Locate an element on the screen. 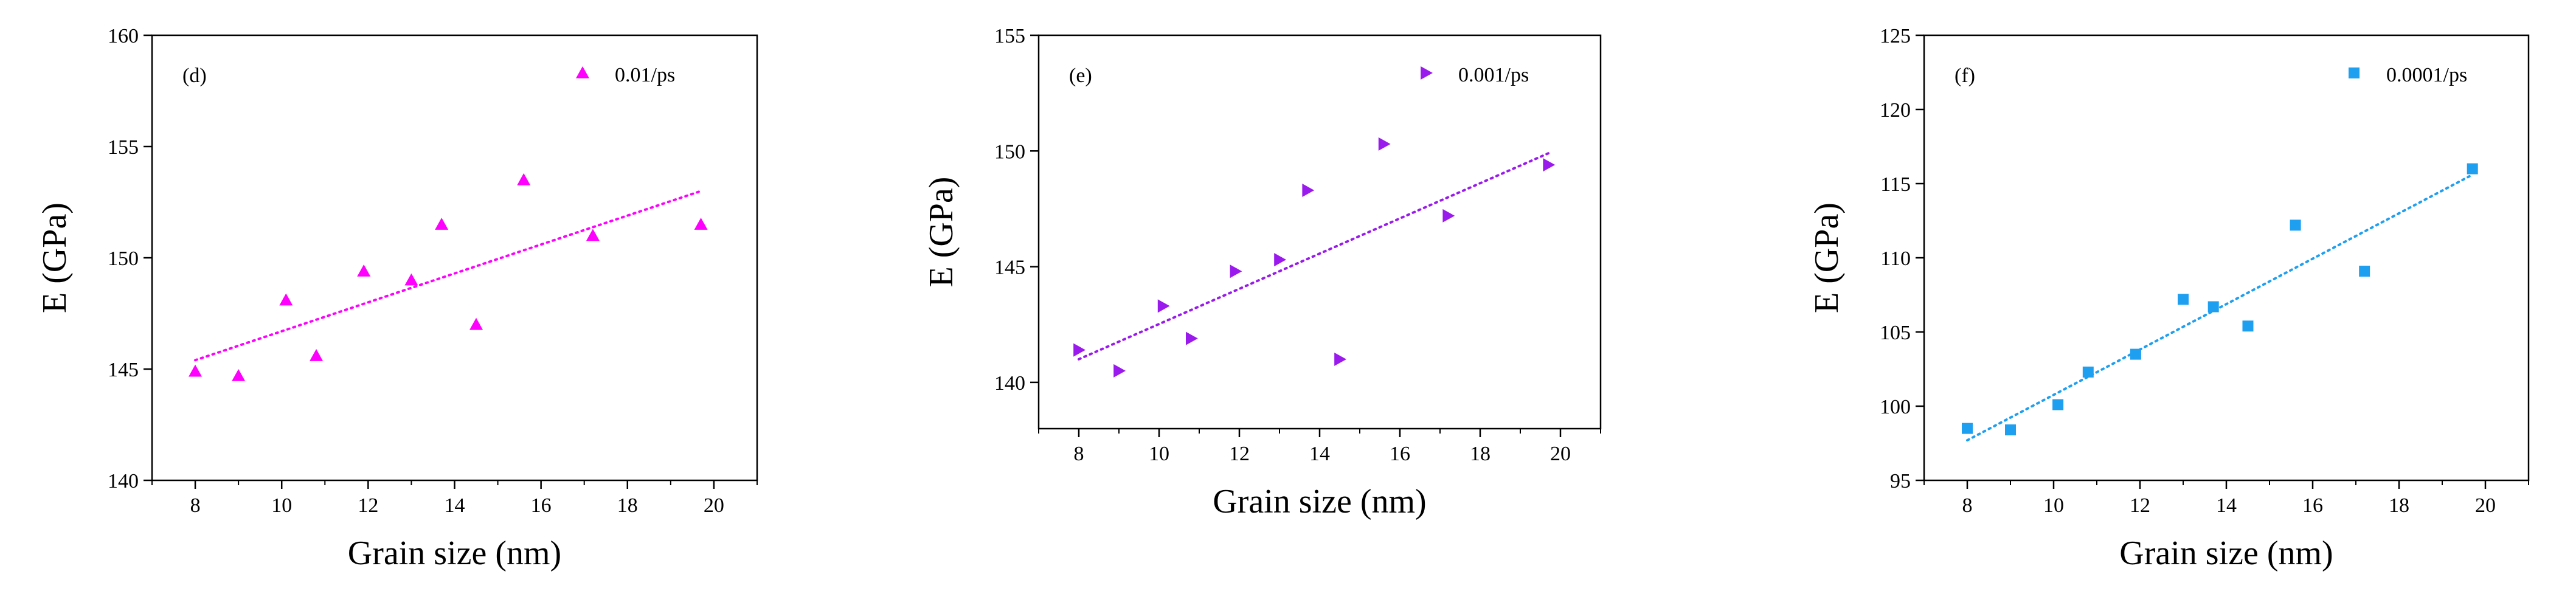  x-tick-label-d: 18 is located at coordinates (627, 505).